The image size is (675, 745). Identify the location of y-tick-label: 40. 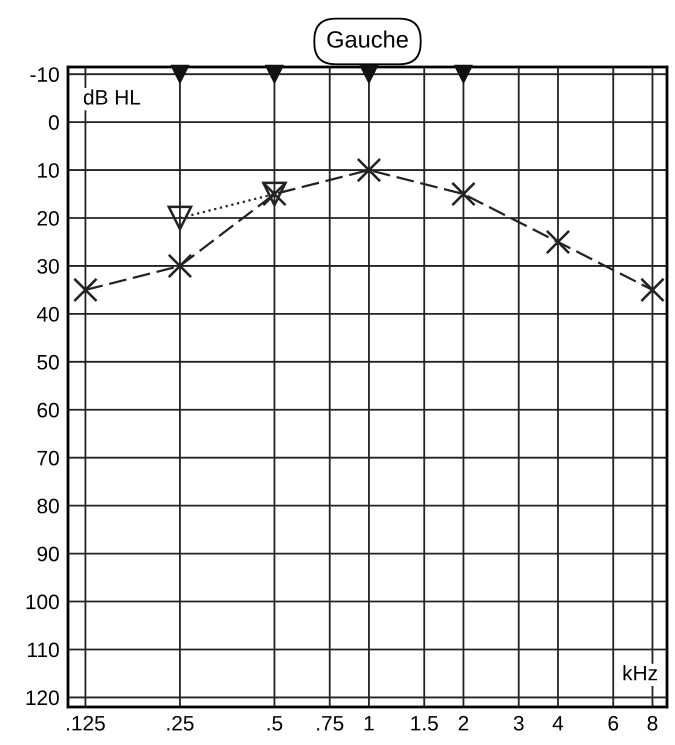
(47, 314).